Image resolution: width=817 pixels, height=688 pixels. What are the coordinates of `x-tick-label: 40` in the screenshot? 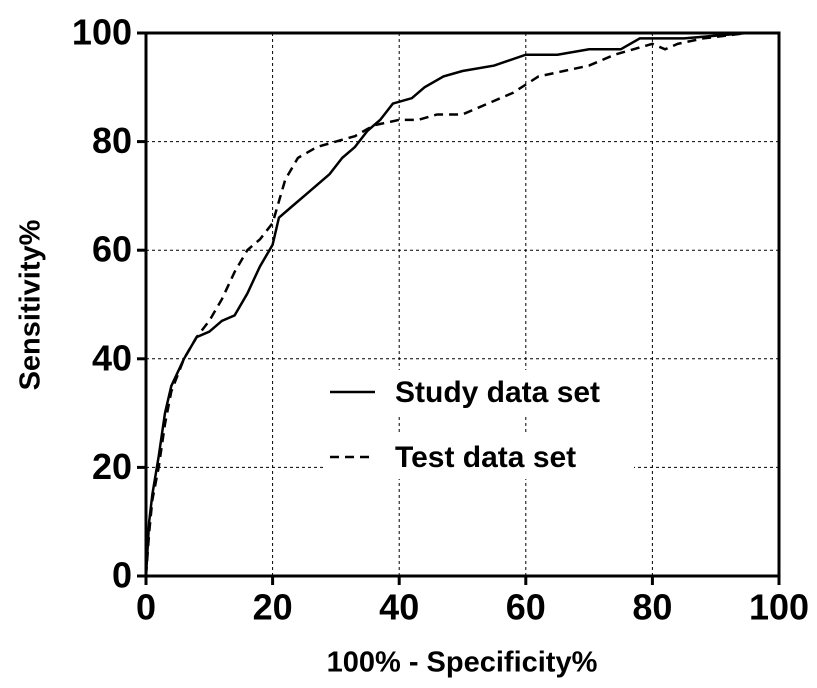 It's located at (399, 607).